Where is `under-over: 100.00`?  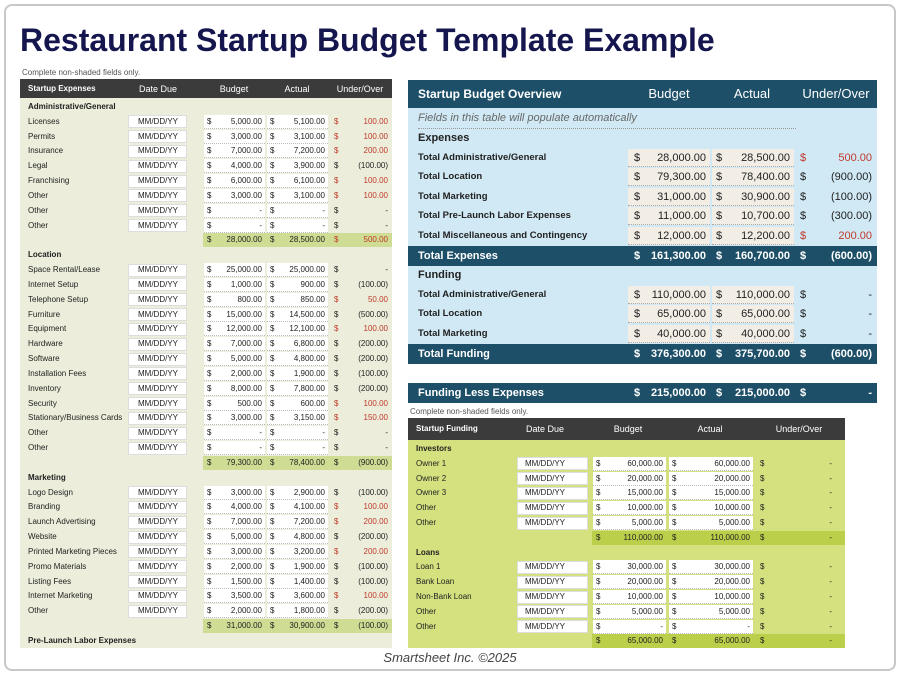 under-over: 100.00 is located at coordinates (375, 596).